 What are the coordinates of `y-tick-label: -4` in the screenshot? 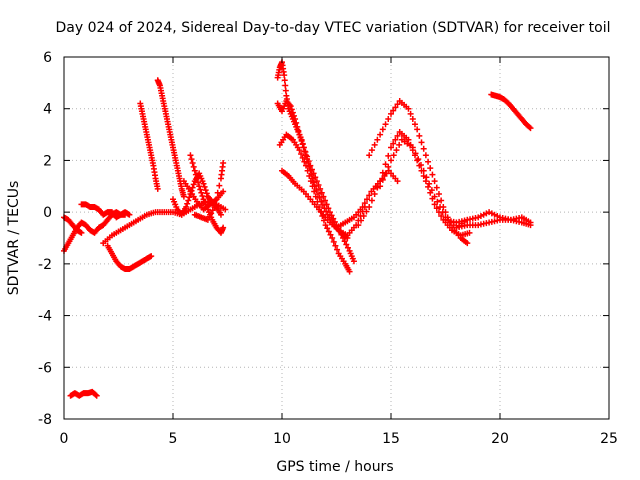 It's located at (45, 317).